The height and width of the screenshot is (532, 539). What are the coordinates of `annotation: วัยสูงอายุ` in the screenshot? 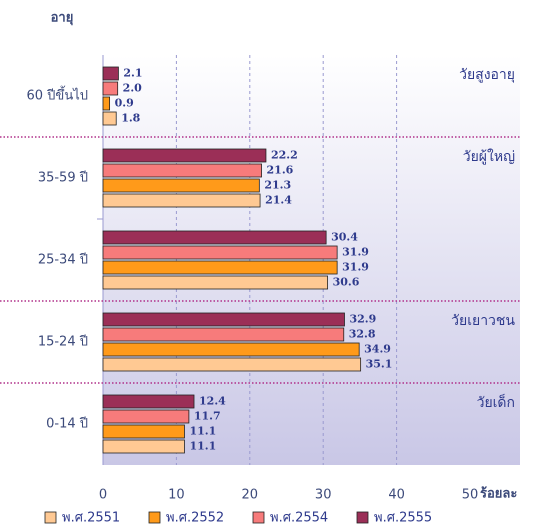 It's located at (487, 75).